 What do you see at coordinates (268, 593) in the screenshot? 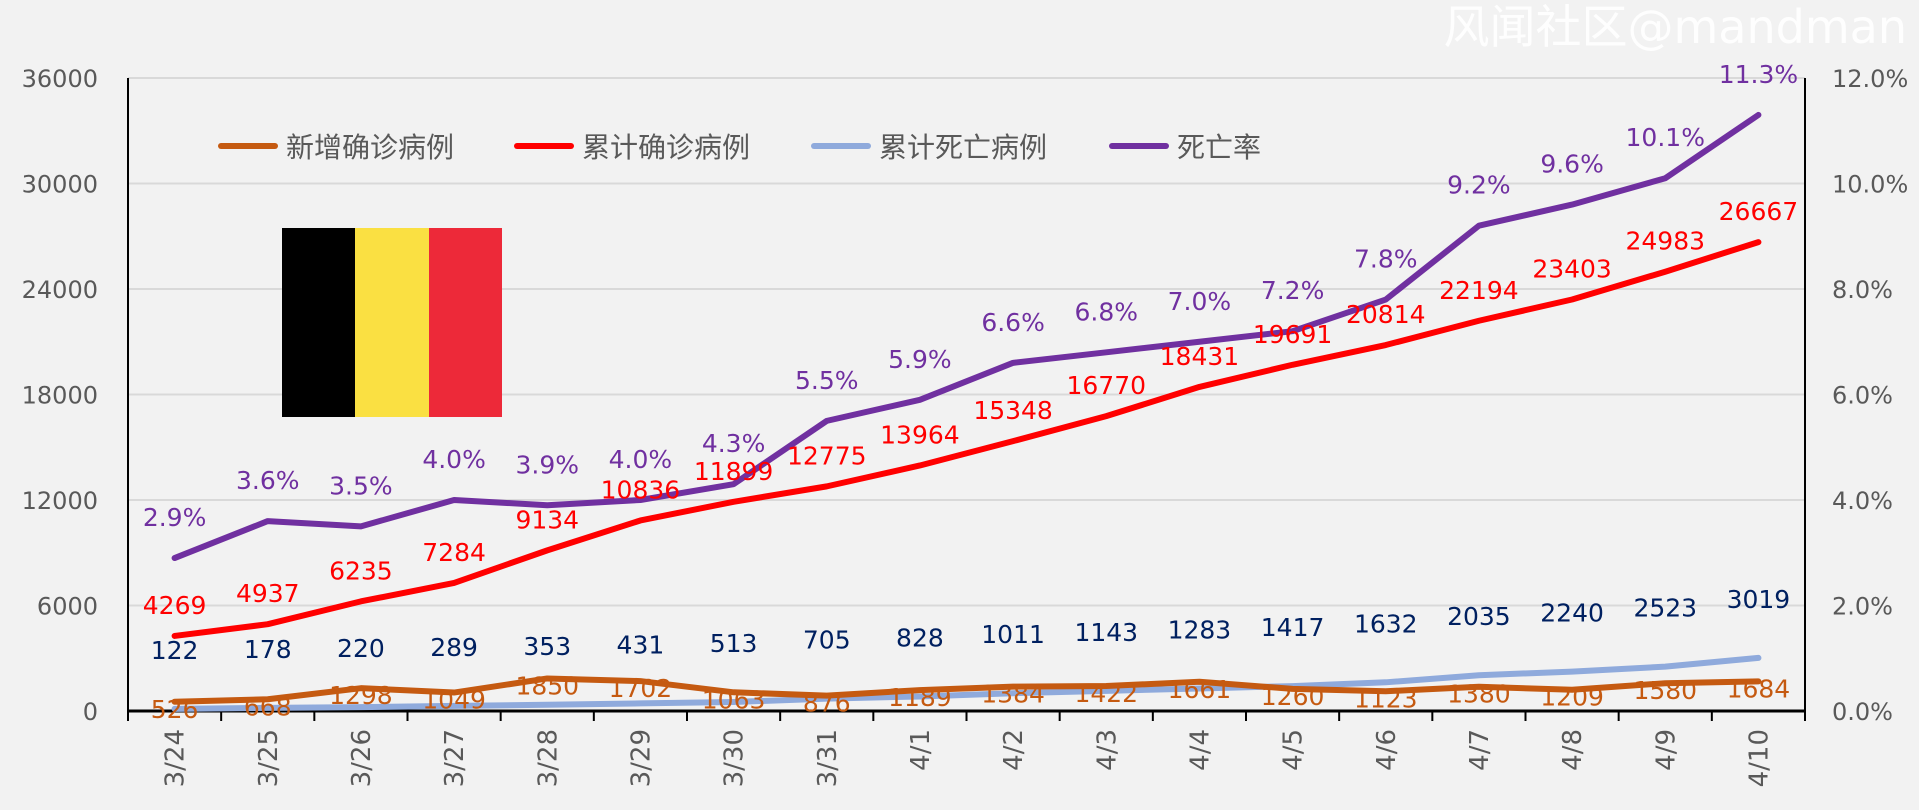
I see `data-label: 4937` at bounding box center [268, 593].